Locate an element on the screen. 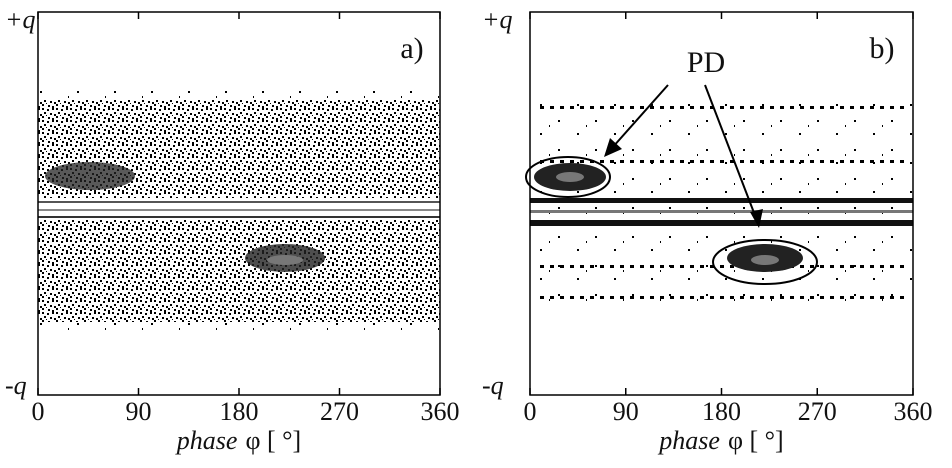 The image size is (952, 468). annotation: PD is located at coordinates (706, 62).